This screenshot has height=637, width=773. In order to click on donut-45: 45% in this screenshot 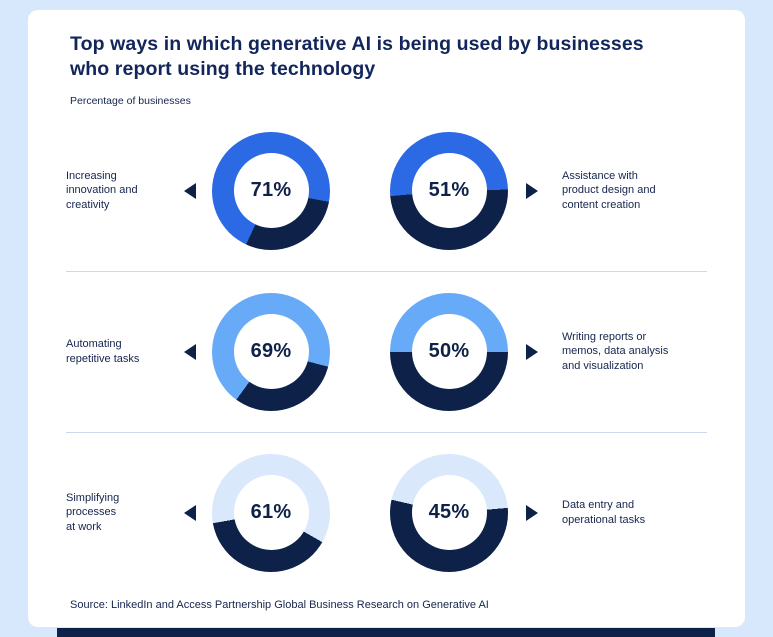, I will do `click(449, 512)`.